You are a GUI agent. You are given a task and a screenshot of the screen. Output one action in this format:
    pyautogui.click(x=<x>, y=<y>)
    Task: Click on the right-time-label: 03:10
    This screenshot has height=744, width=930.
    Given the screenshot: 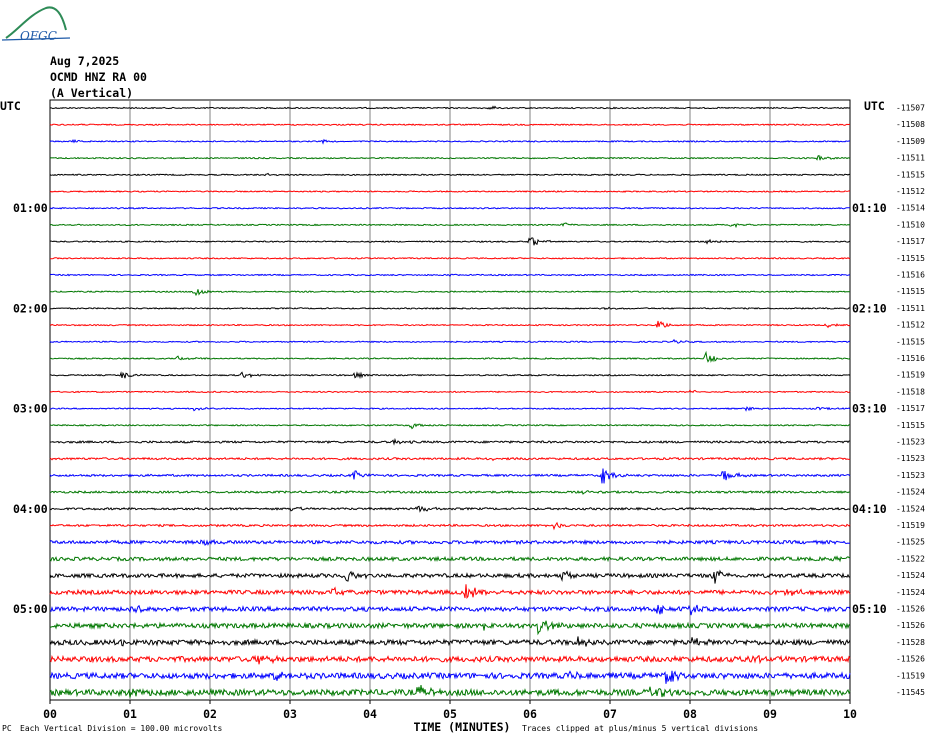 What is the action you would take?
    pyautogui.click(x=869, y=409)
    